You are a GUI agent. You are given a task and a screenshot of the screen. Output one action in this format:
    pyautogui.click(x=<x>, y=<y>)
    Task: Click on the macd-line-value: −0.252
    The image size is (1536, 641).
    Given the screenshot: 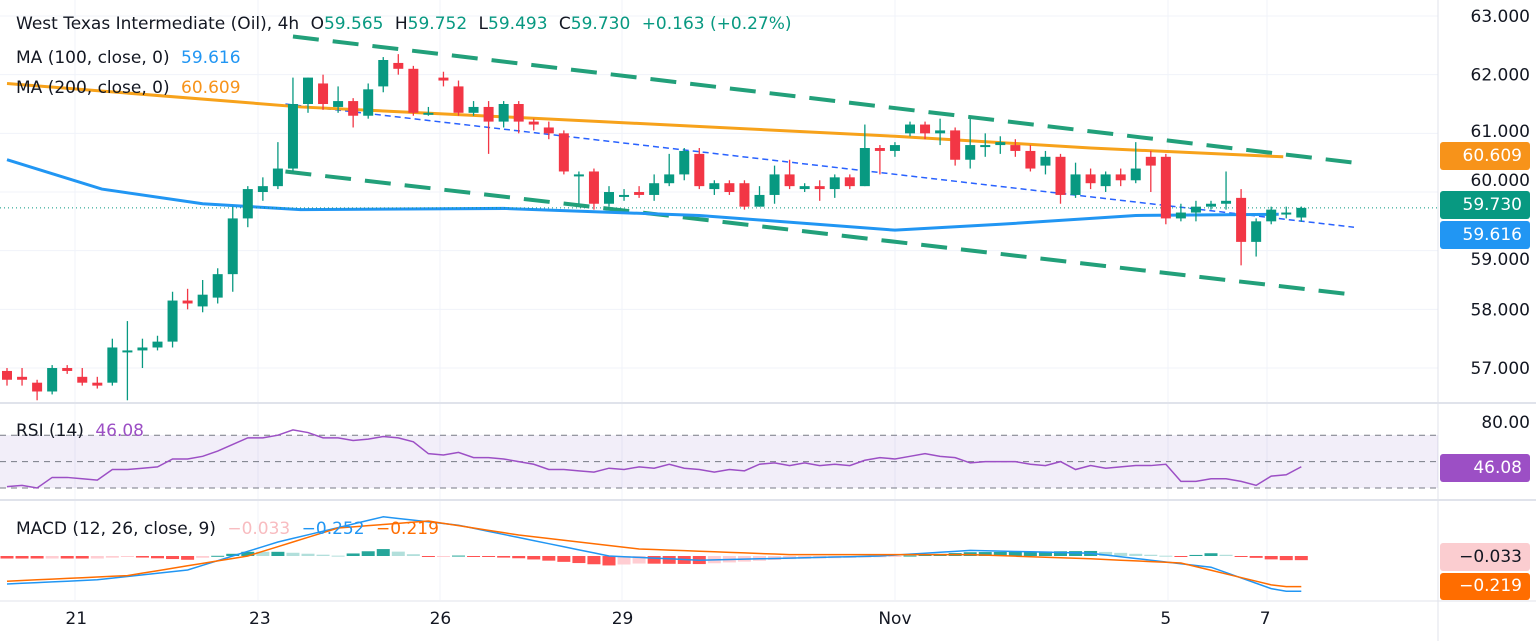 What is the action you would take?
    pyautogui.click(x=333, y=529)
    